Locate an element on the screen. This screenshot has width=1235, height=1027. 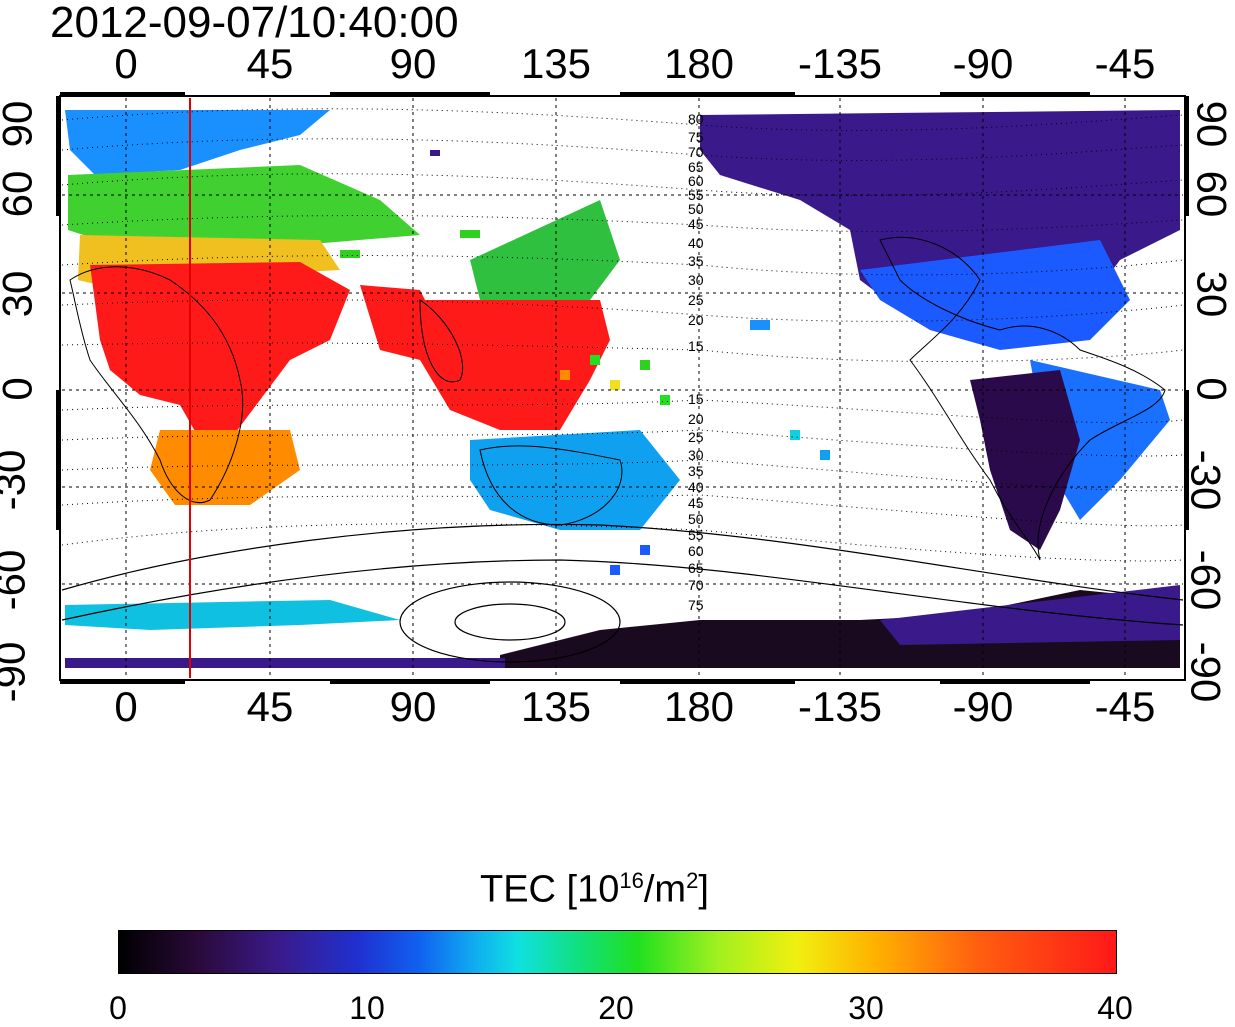
top-tick: 0 is located at coordinates (126, 63).